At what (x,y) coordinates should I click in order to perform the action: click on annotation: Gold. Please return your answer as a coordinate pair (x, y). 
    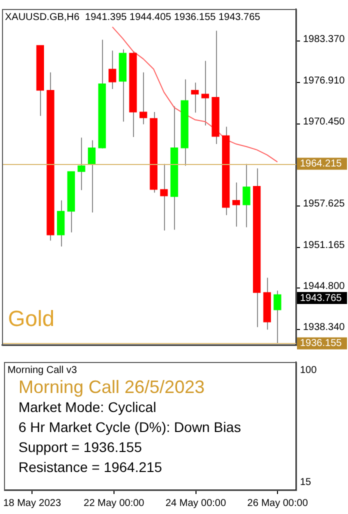
    Looking at the image, I should click on (31, 319).